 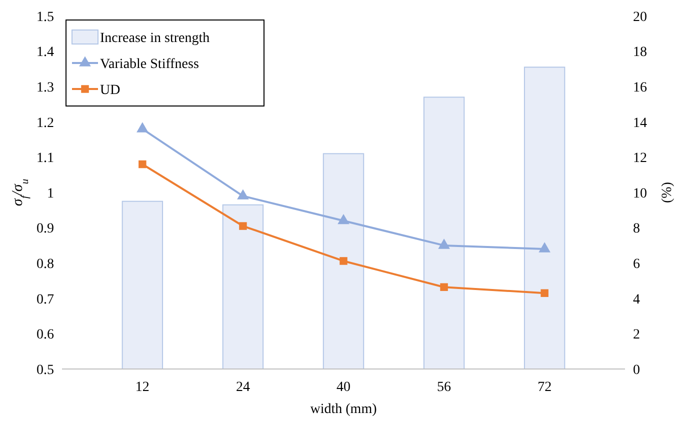 I want to click on y-tick-label: 0.6, so click(x=45, y=335).